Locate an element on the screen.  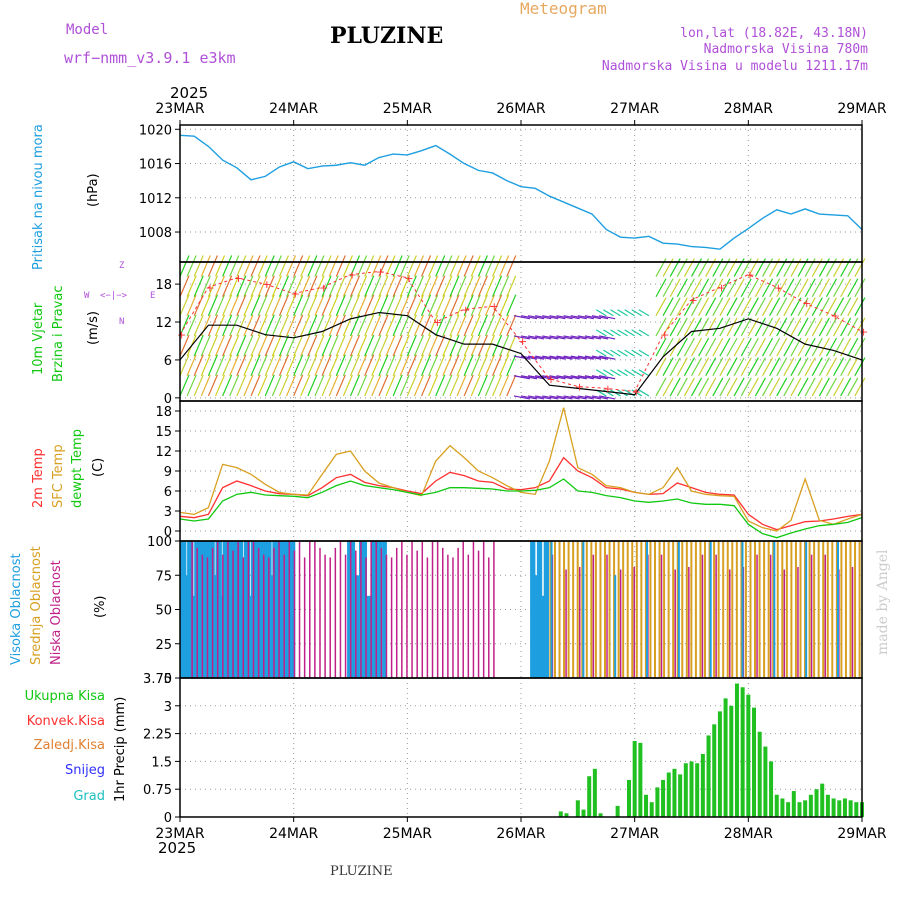
precip-conv-label: Konvek.Kisa is located at coordinates (66, 721).